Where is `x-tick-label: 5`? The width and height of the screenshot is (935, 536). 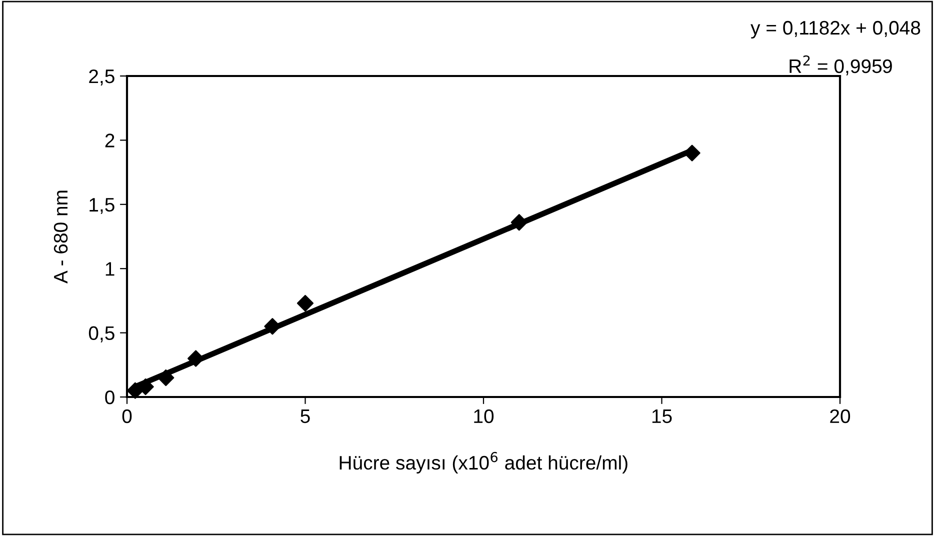 x-tick-label: 5 is located at coordinates (305, 417).